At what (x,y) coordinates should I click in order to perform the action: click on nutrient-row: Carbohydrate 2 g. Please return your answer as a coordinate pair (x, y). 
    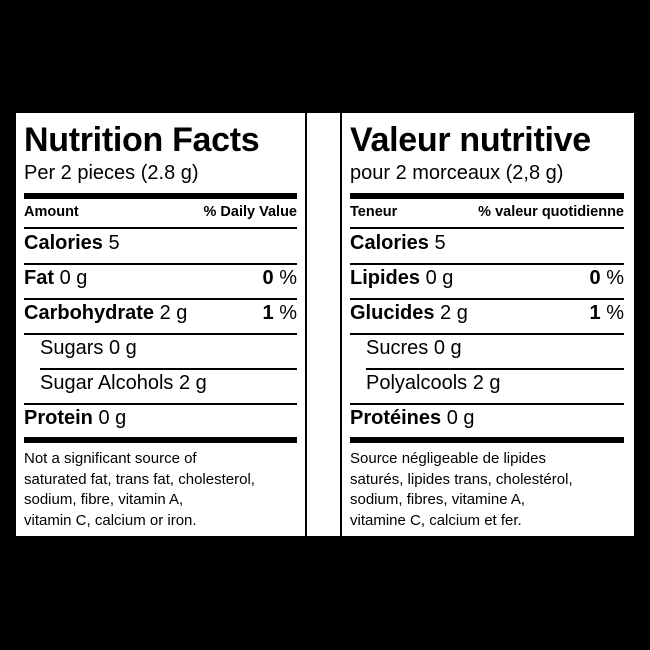
    Looking at the image, I should click on (105, 313).